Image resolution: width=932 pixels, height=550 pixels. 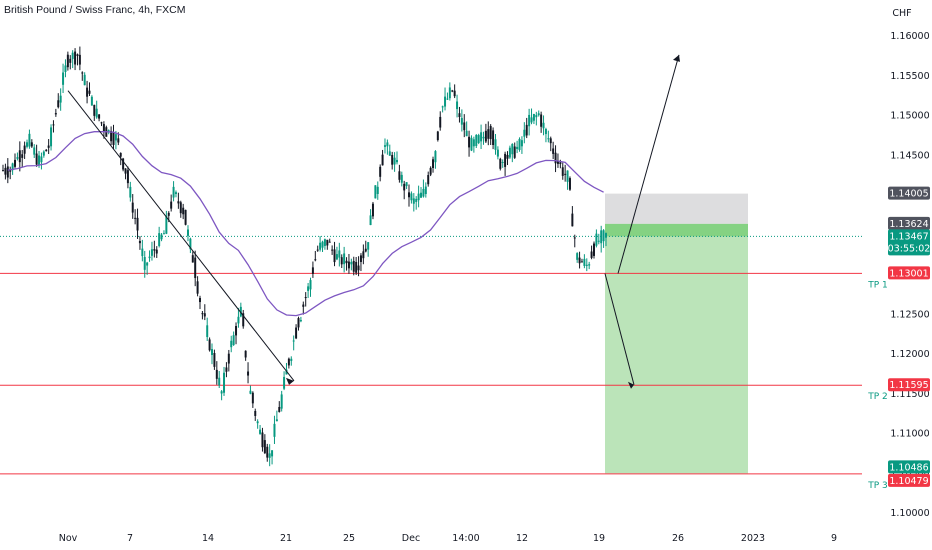 What do you see at coordinates (909, 223) in the screenshot?
I see `entry-price-badge` at bounding box center [909, 223].